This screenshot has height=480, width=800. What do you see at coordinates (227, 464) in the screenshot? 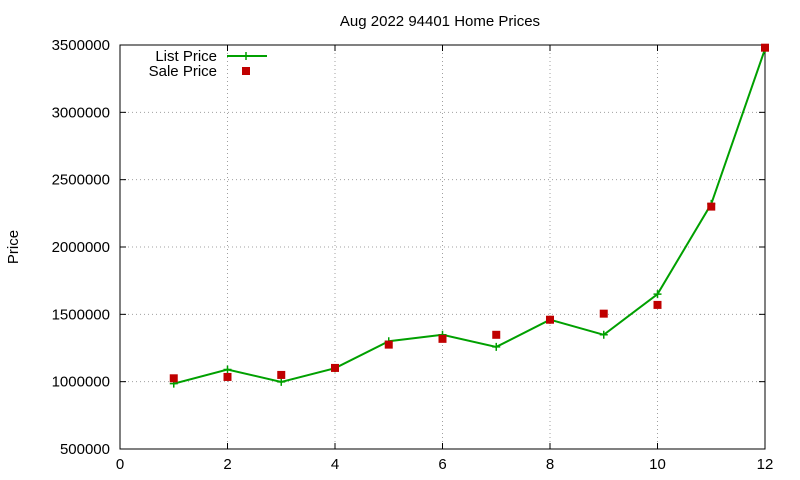
I see `x-tick-label: 2` at bounding box center [227, 464].